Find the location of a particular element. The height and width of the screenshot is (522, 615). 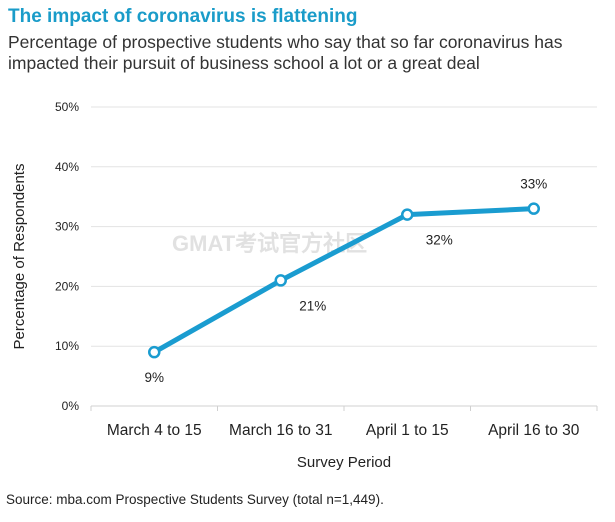

y-axis-label: Percentage of Respondents is located at coordinates (19, 257).